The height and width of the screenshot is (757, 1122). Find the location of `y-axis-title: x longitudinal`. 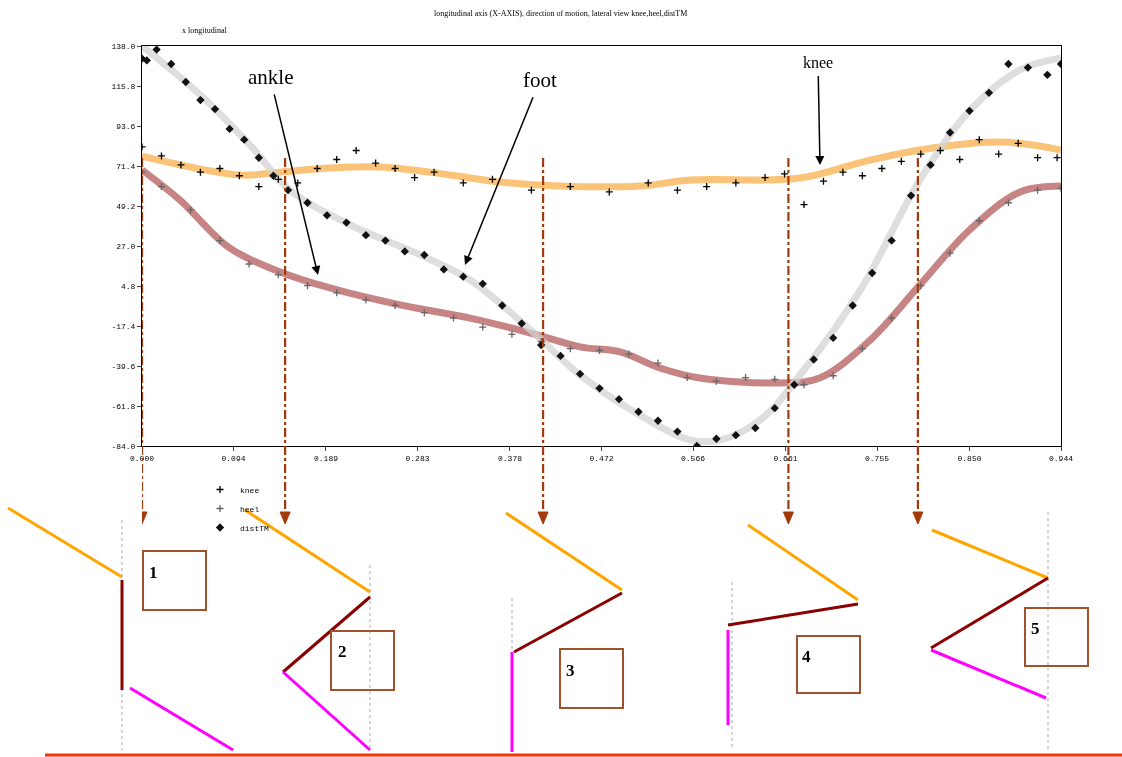

y-axis-title: x longitudinal is located at coordinates (205, 30).